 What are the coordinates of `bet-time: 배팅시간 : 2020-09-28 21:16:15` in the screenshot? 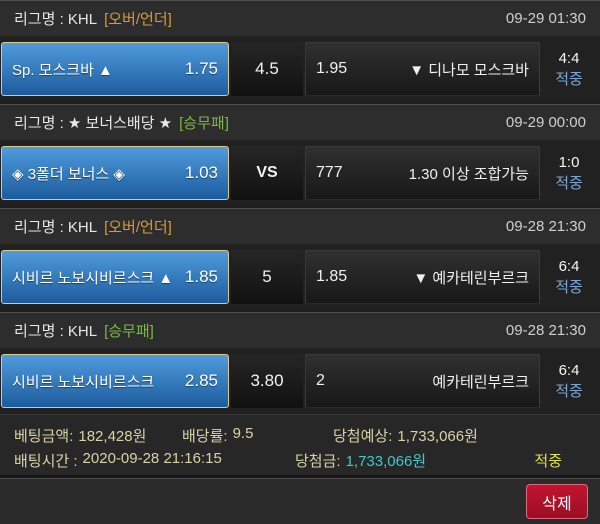 It's located at (154, 460).